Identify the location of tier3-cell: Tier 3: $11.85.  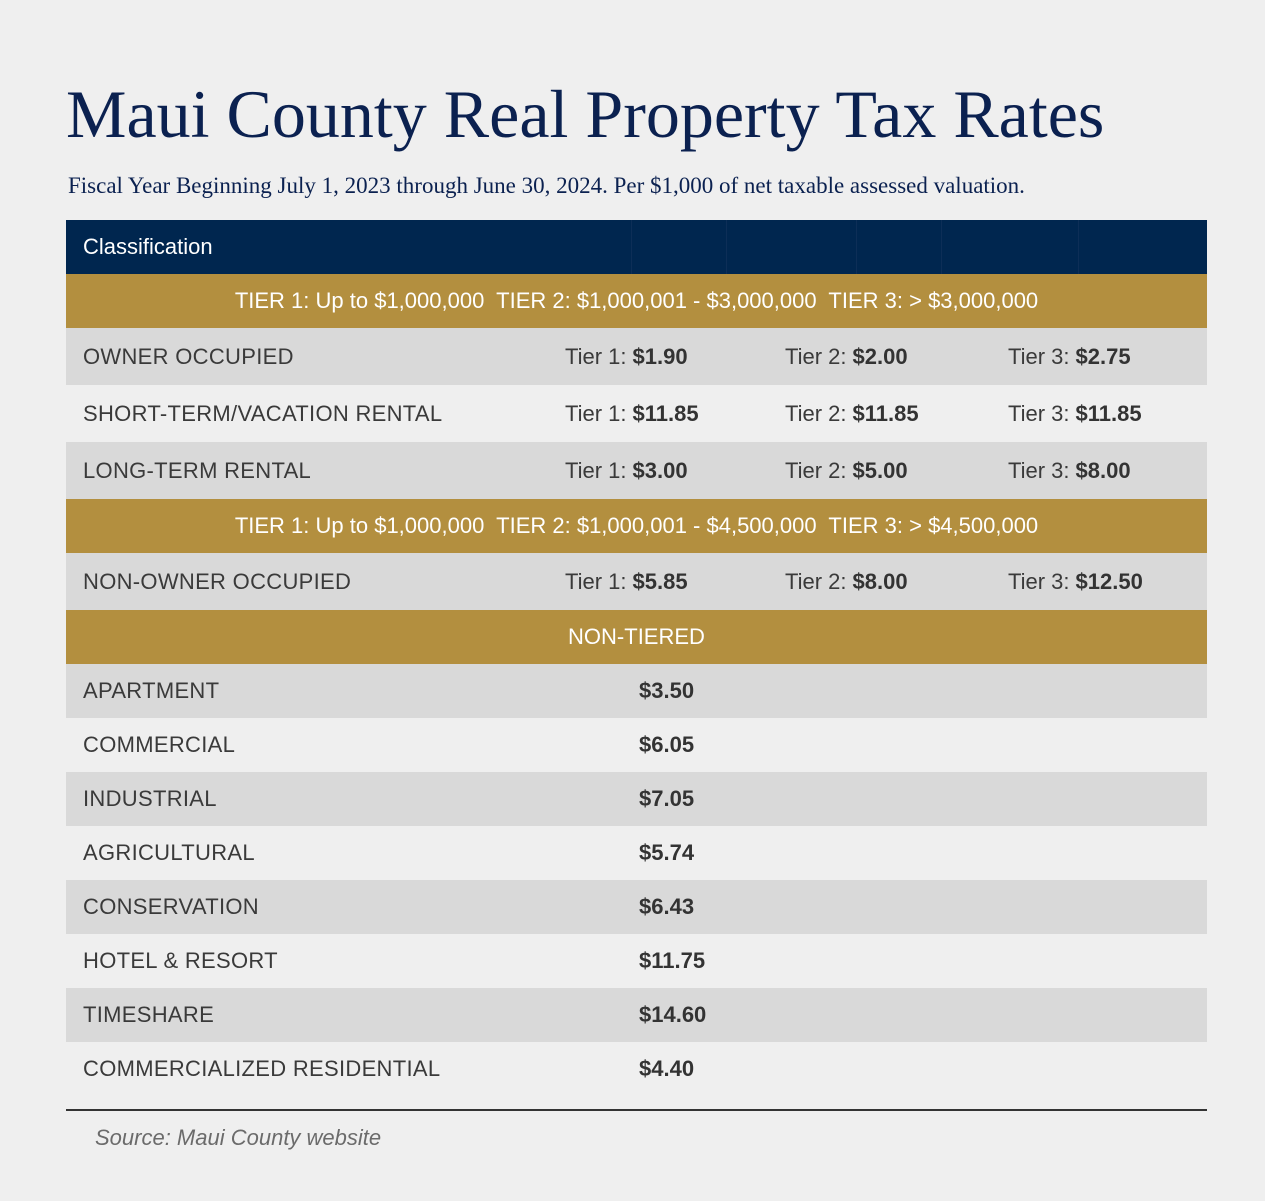
(1075, 413).